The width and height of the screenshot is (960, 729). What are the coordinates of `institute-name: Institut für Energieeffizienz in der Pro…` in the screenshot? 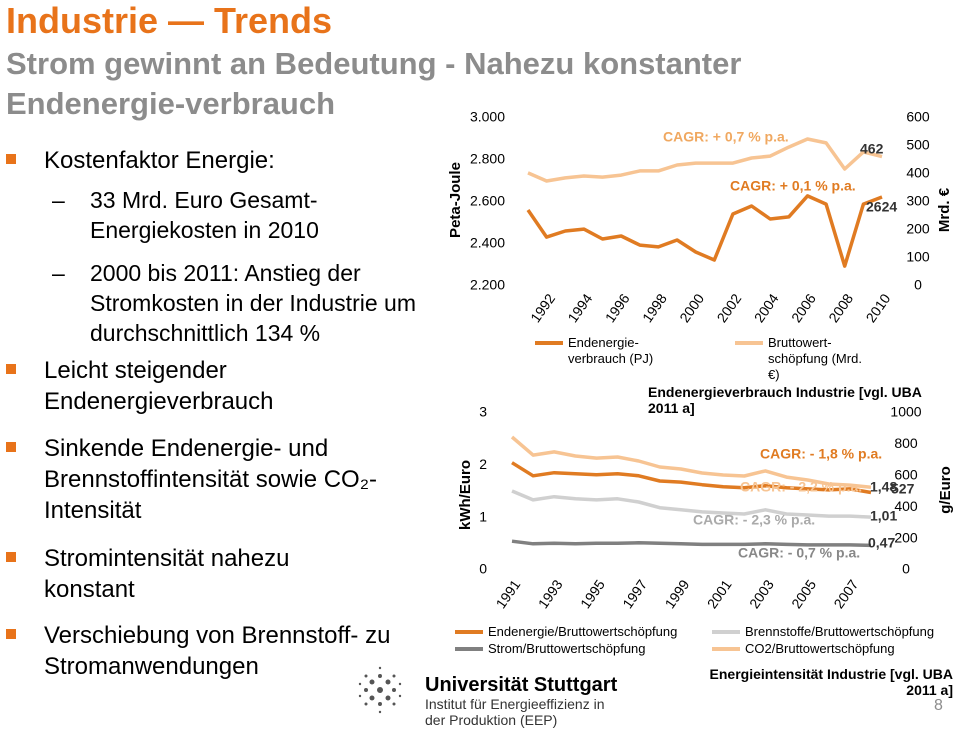 It's located at (515, 712).